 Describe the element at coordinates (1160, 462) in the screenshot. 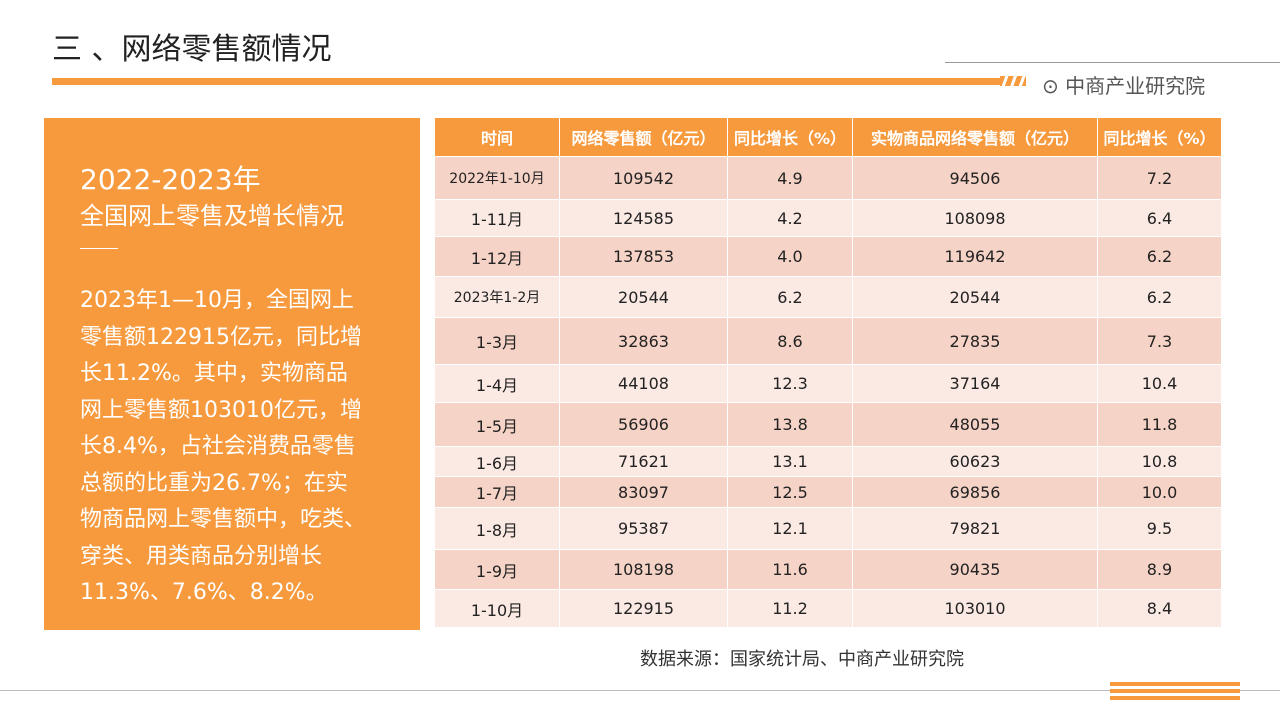

I see `table-cell: 10.8` at that location.